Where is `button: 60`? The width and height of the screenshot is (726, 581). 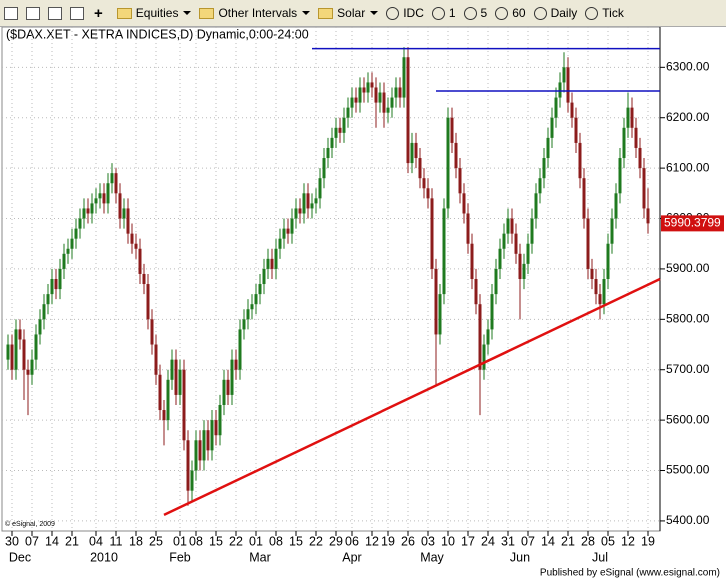
button: 60 is located at coordinates (519, 13).